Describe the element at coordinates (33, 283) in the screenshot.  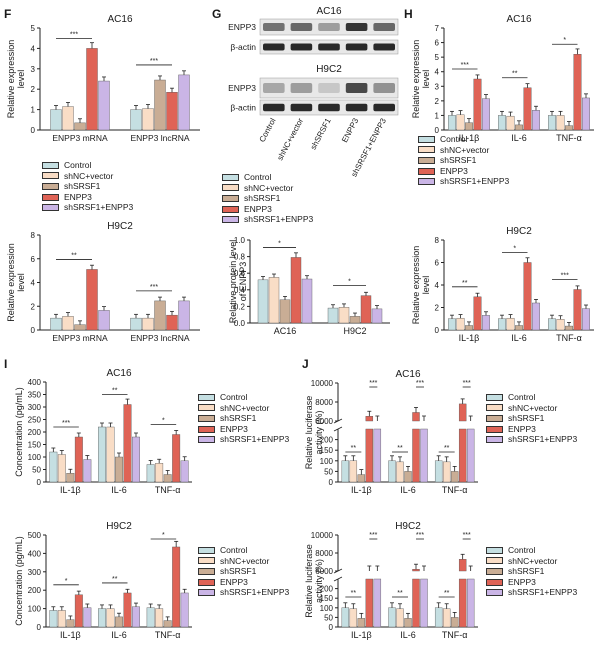
I see `y-tick-label: 4` at that location.